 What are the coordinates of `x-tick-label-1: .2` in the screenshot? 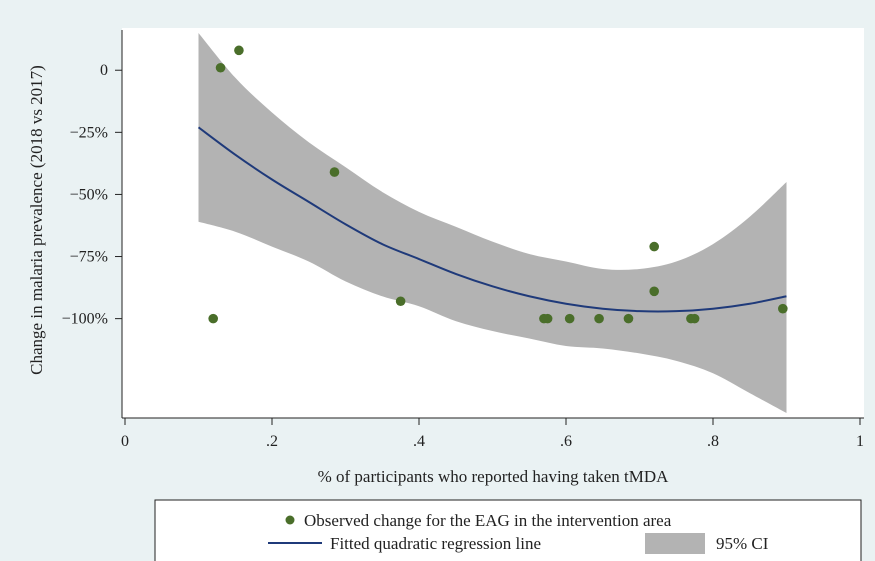 It's located at (272, 441).